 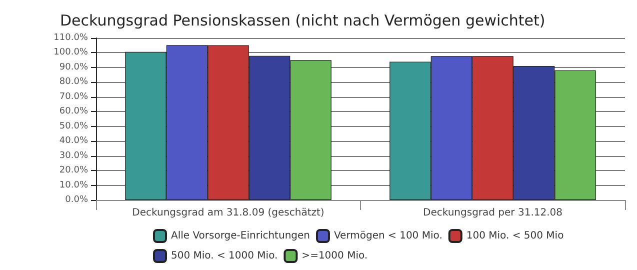 I want to click on legend-label: Alle Vorsorge-Einrichtungen, so click(x=240, y=236).